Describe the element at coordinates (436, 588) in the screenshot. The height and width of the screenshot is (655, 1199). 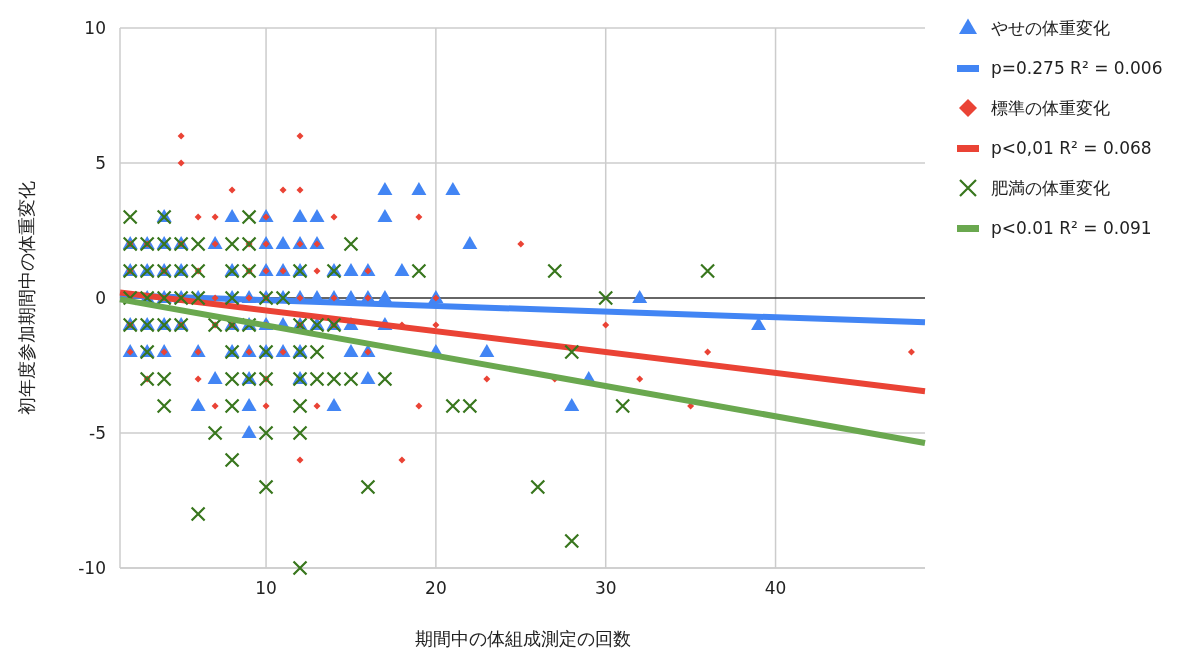
I see `x-tick-label: 20` at that location.